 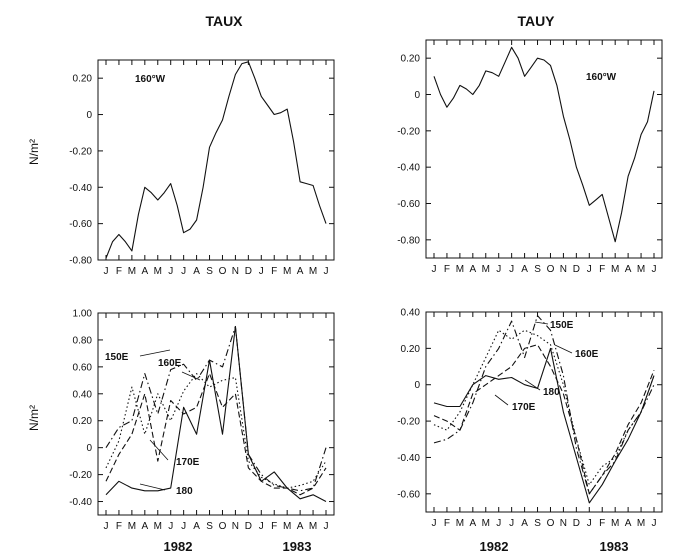 What do you see at coordinates (34, 418) in the screenshot?
I see `y-axis-label-bottom: N/m²` at bounding box center [34, 418].